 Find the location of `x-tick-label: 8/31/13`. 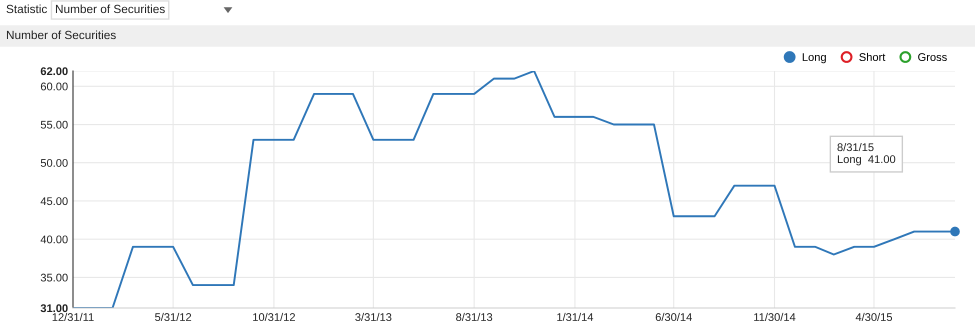

x-tick-label: 8/31/13 is located at coordinates (474, 317).